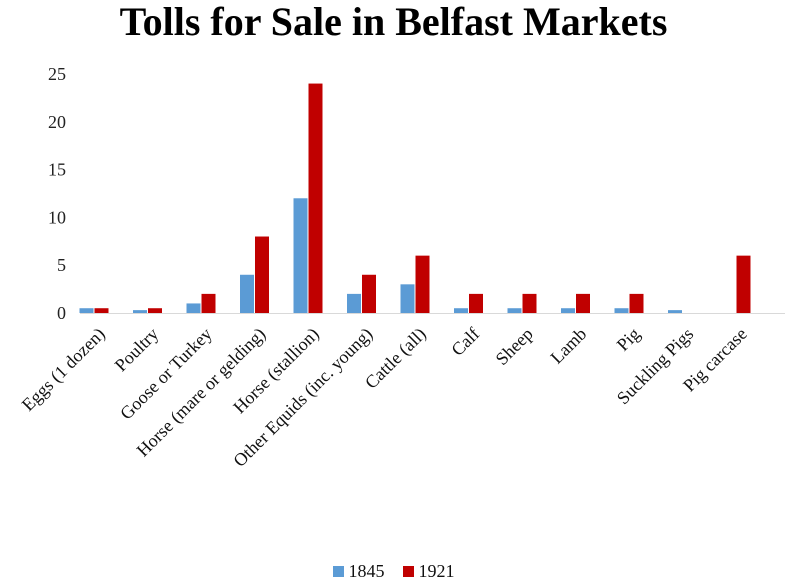  What do you see at coordinates (628, 339) in the screenshot?
I see `x-category-label: Pig` at bounding box center [628, 339].